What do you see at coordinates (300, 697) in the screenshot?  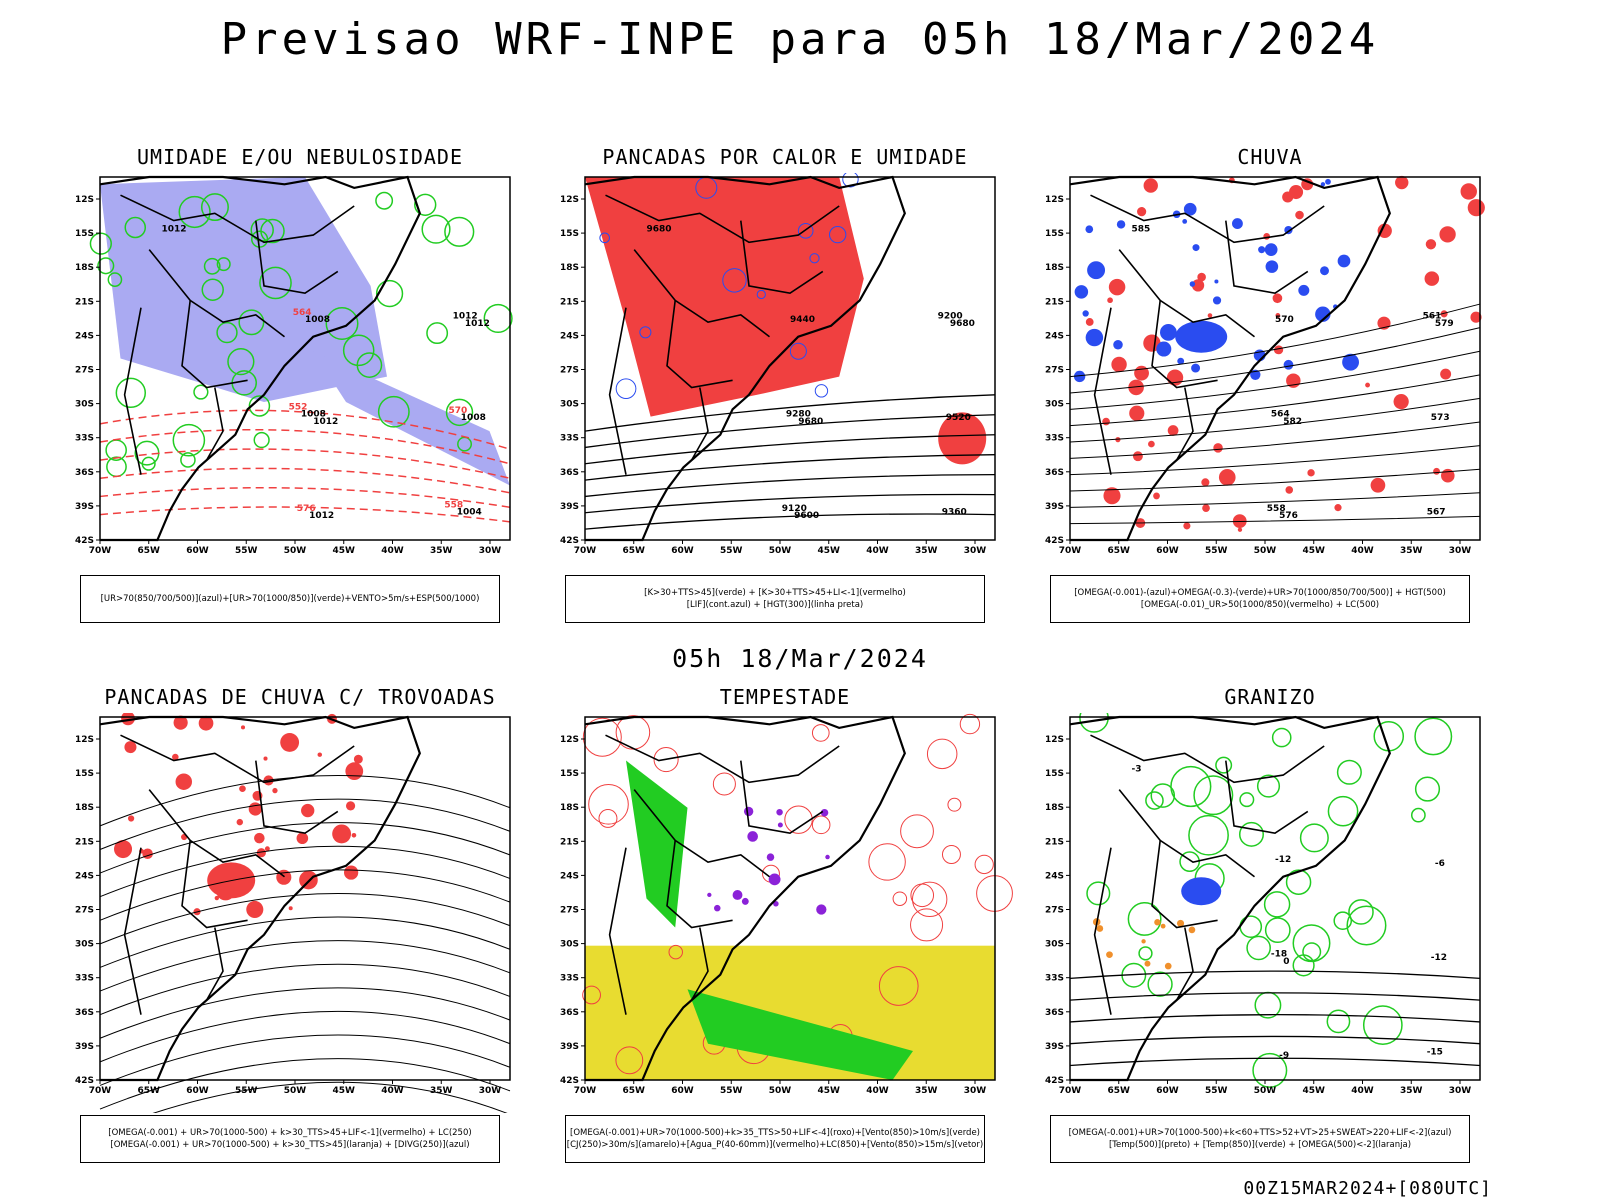 I see `panel-title: PANCADAS DE CHUVA C/ TROVOADAS` at bounding box center [300, 697].